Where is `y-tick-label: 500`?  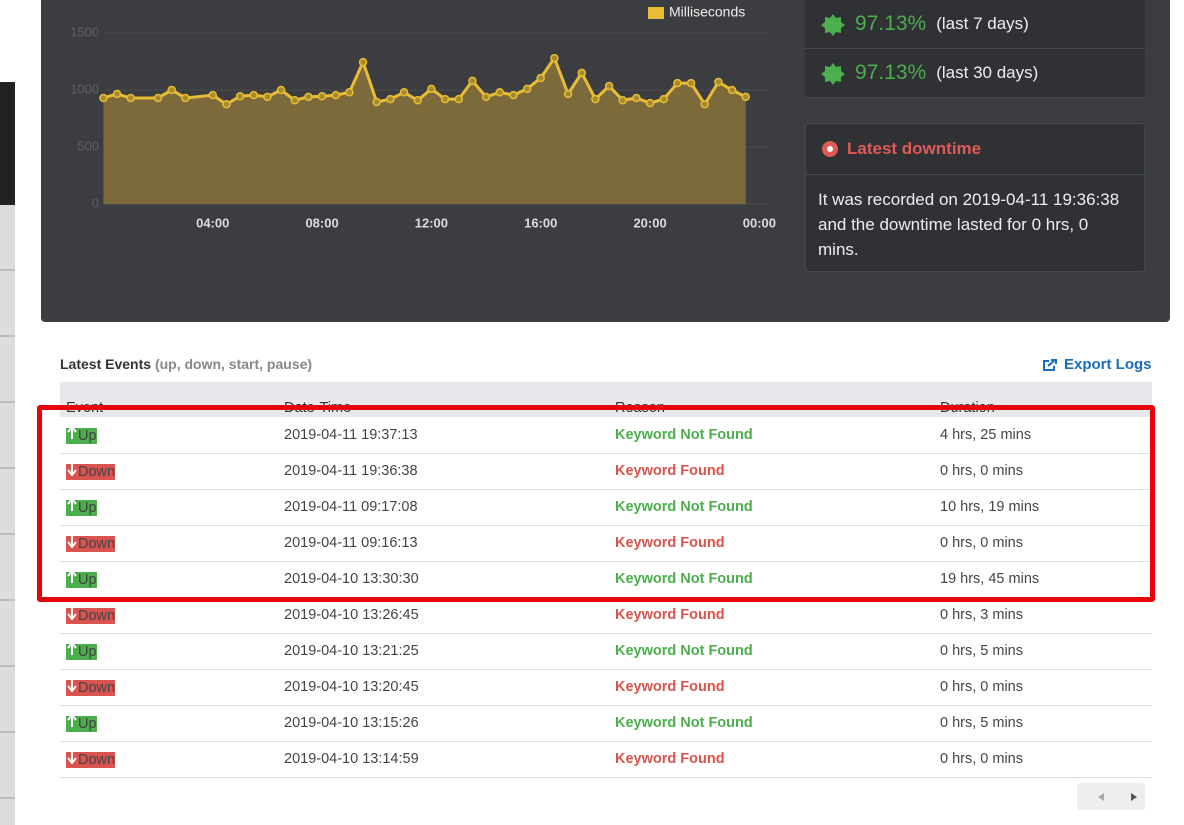 y-tick-label: 500 is located at coordinates (88, 145).